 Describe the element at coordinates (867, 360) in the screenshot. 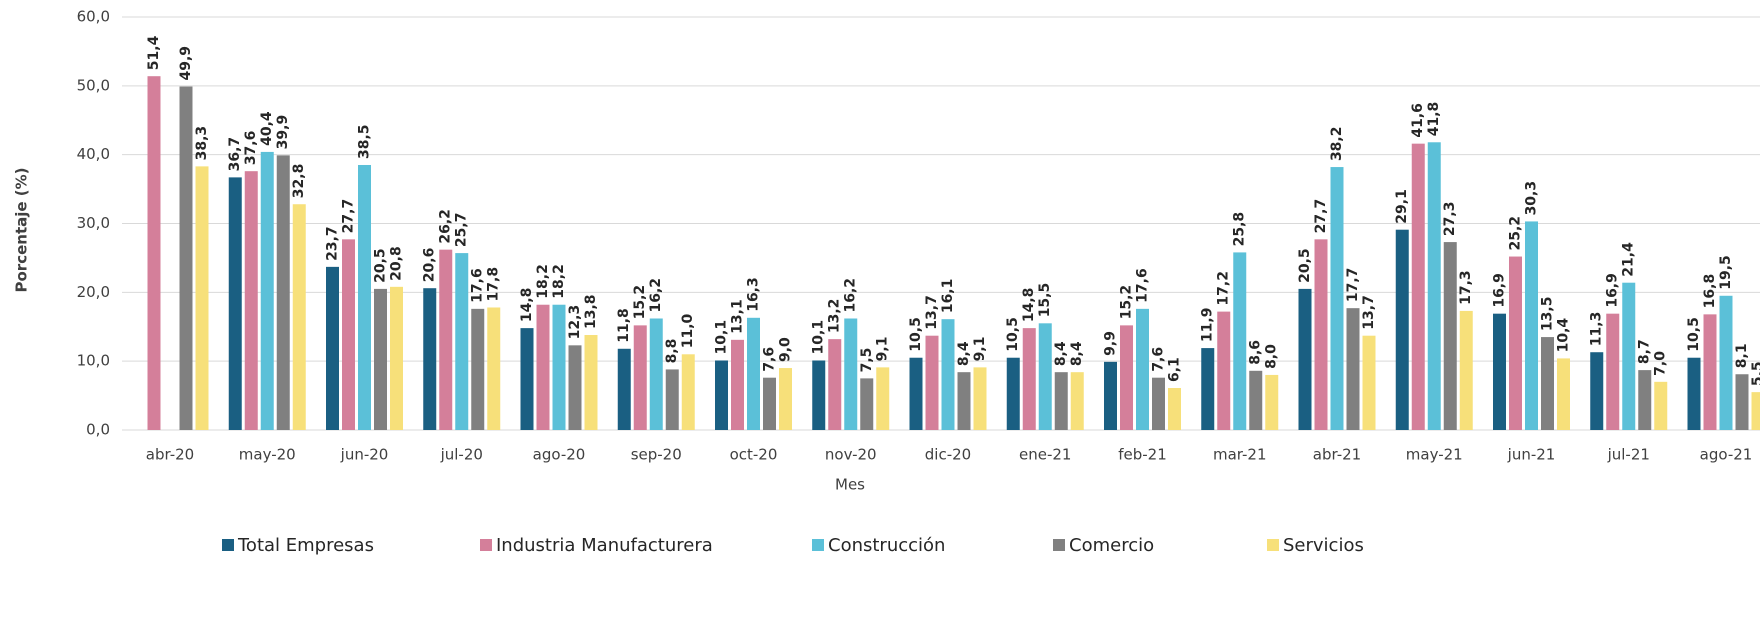

I see `value-label: 7,5` at that location.